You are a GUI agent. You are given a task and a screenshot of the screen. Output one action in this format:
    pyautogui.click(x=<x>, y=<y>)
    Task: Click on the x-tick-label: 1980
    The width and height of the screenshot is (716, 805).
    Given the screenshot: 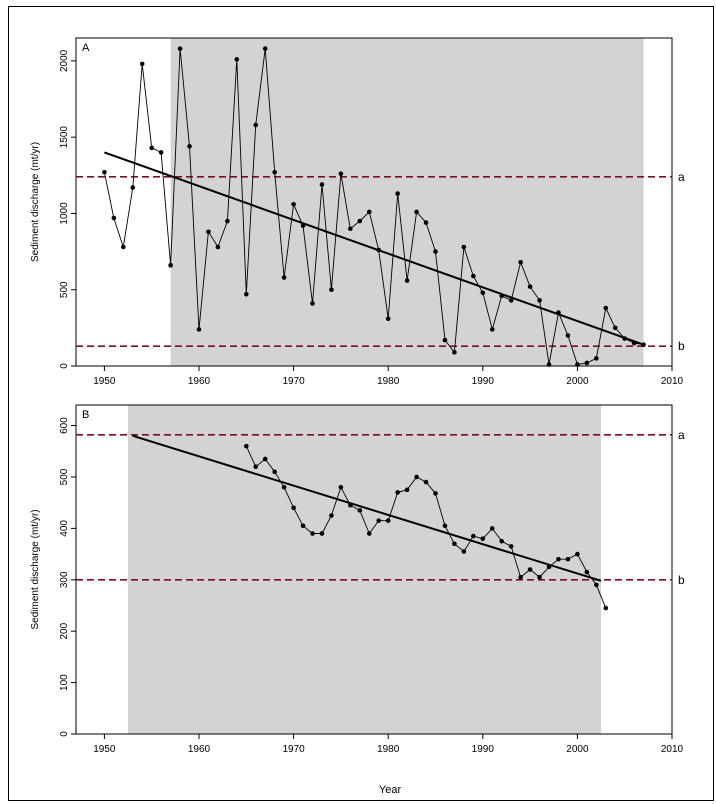 What is the action you would take?
    pyautogui.click(x=388, y=381)
    